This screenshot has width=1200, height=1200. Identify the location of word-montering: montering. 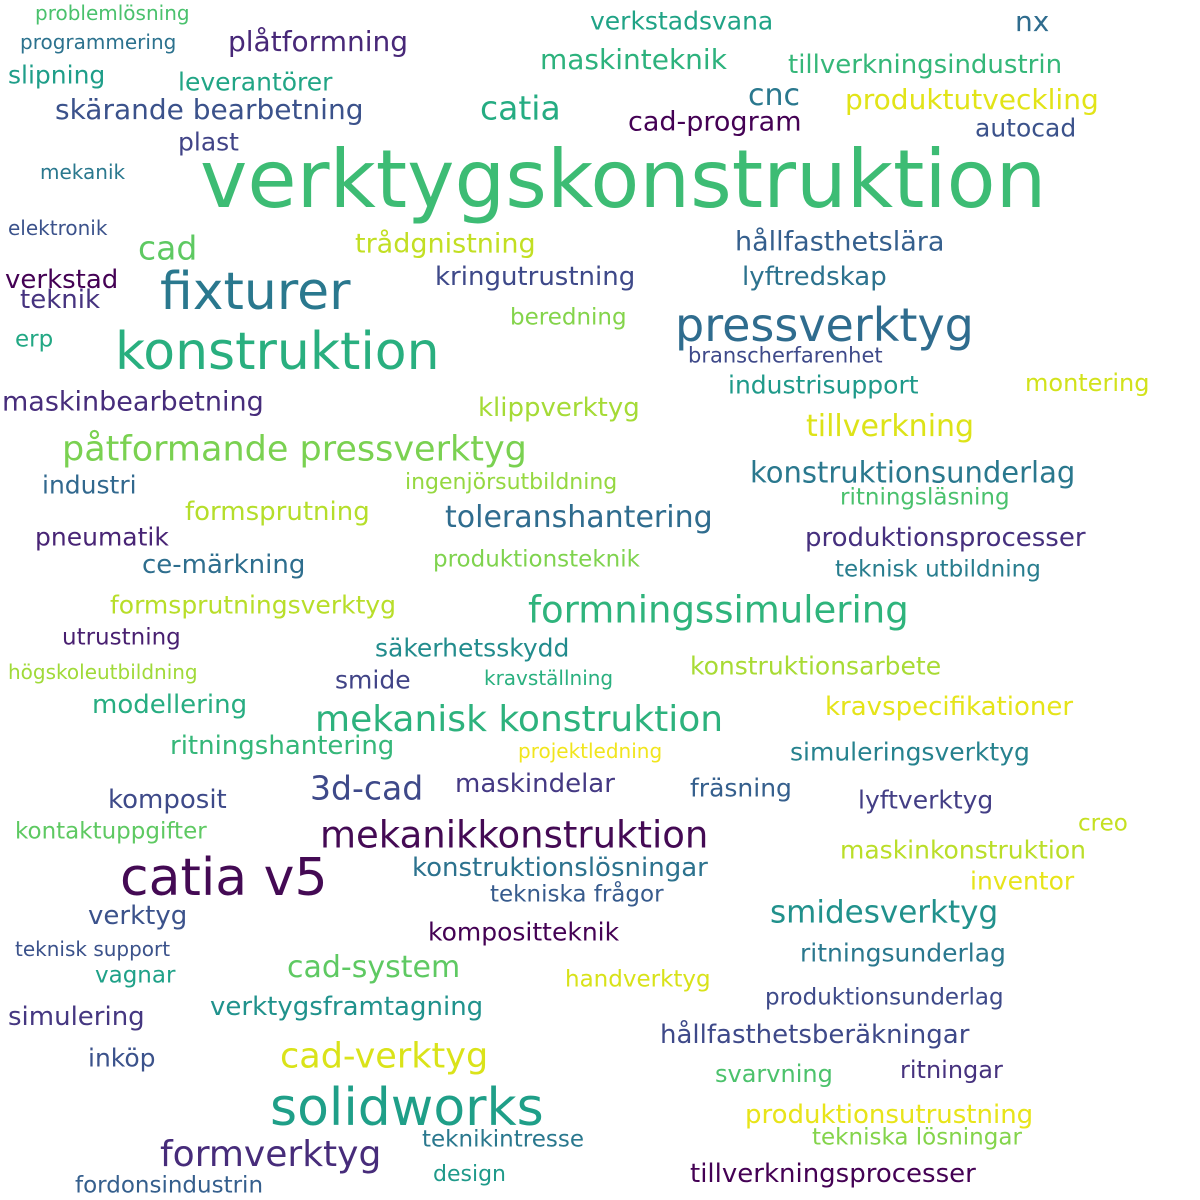
(1087, 383).